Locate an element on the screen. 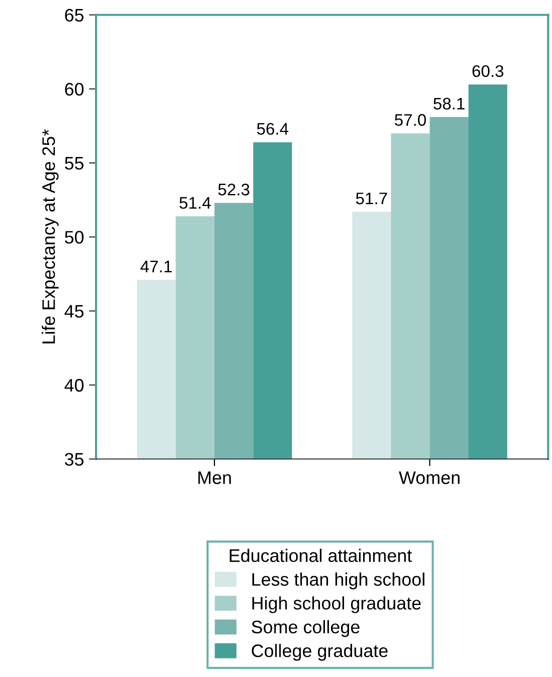  data-label: 60.3 is located at coordinates (488, 71).